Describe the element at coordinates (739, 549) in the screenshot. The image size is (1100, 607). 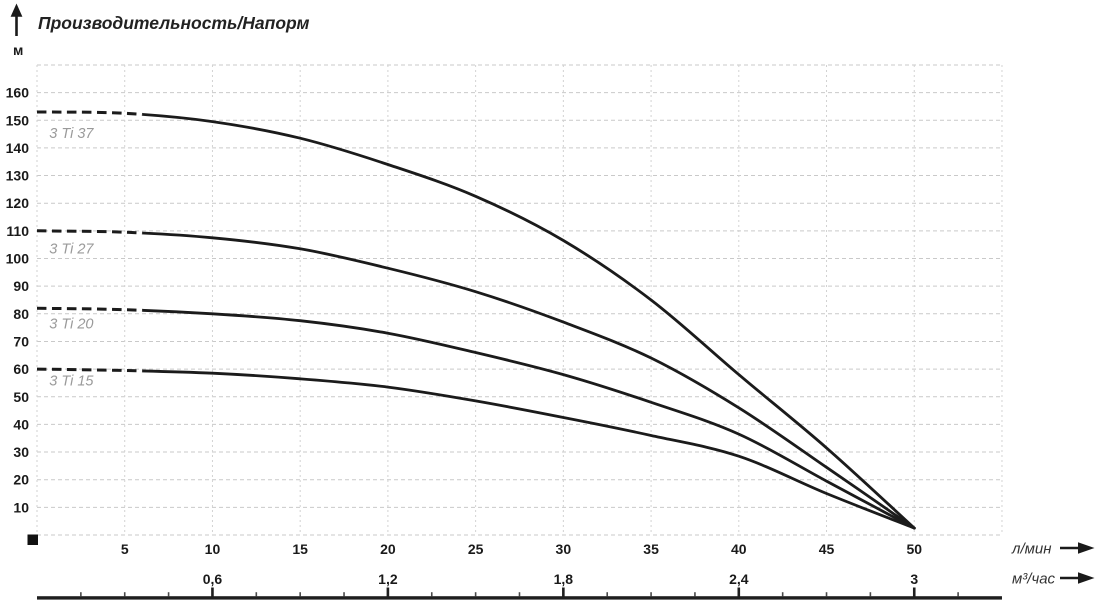
I see `x-axis-lmin-tick-label: 40` at that location.